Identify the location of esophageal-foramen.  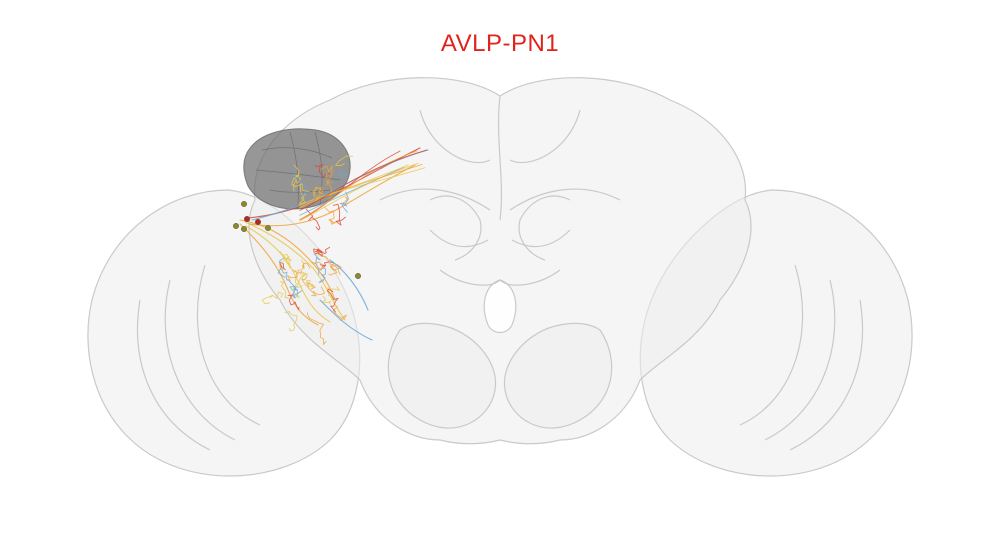
(500, 306).